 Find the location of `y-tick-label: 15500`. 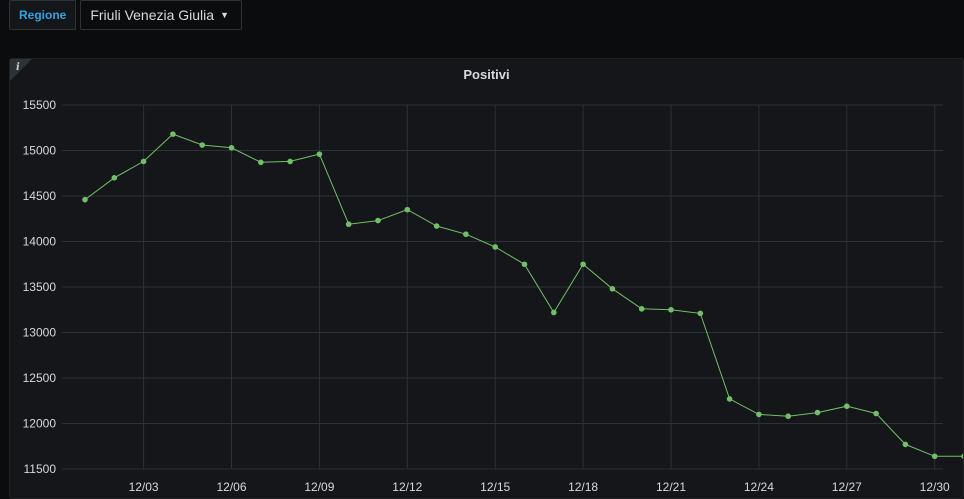

y-tick-label: 15500 is located at coordinates (40, 105).